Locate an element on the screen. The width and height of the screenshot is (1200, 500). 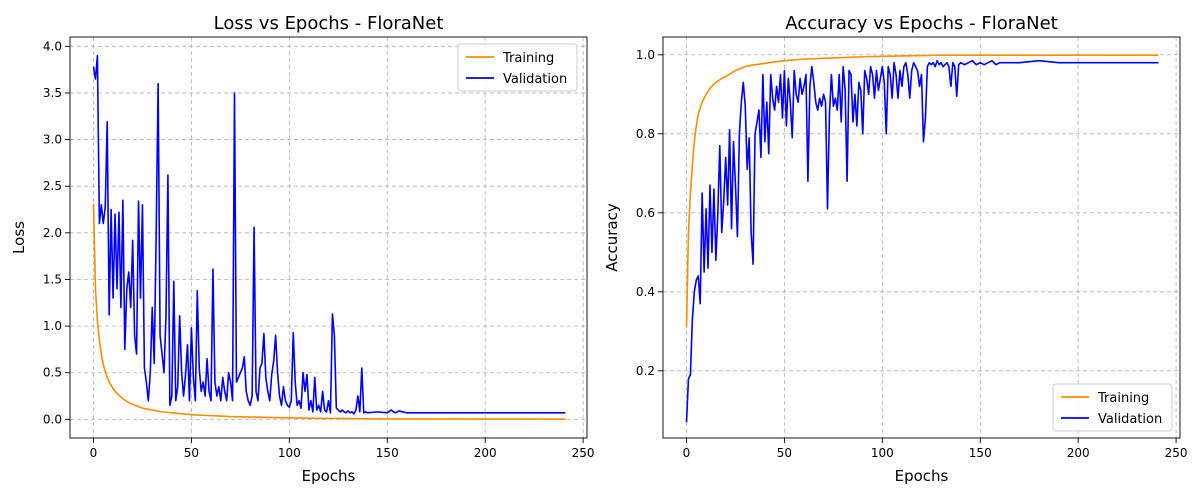
loss-legend: Training Validation is located at coordinates (517, 67).